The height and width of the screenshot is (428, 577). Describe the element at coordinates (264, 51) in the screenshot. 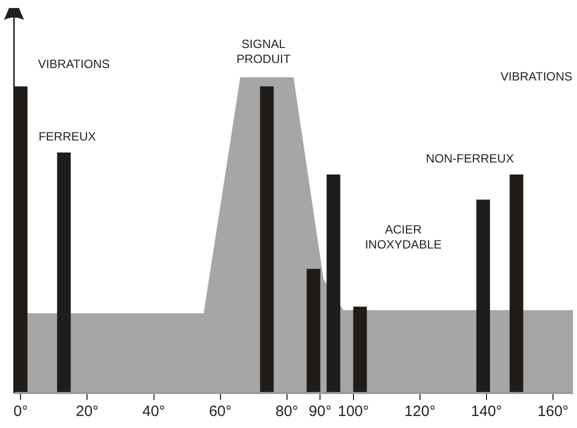

I see `text: SIGNAL PRODUIT` at that location.